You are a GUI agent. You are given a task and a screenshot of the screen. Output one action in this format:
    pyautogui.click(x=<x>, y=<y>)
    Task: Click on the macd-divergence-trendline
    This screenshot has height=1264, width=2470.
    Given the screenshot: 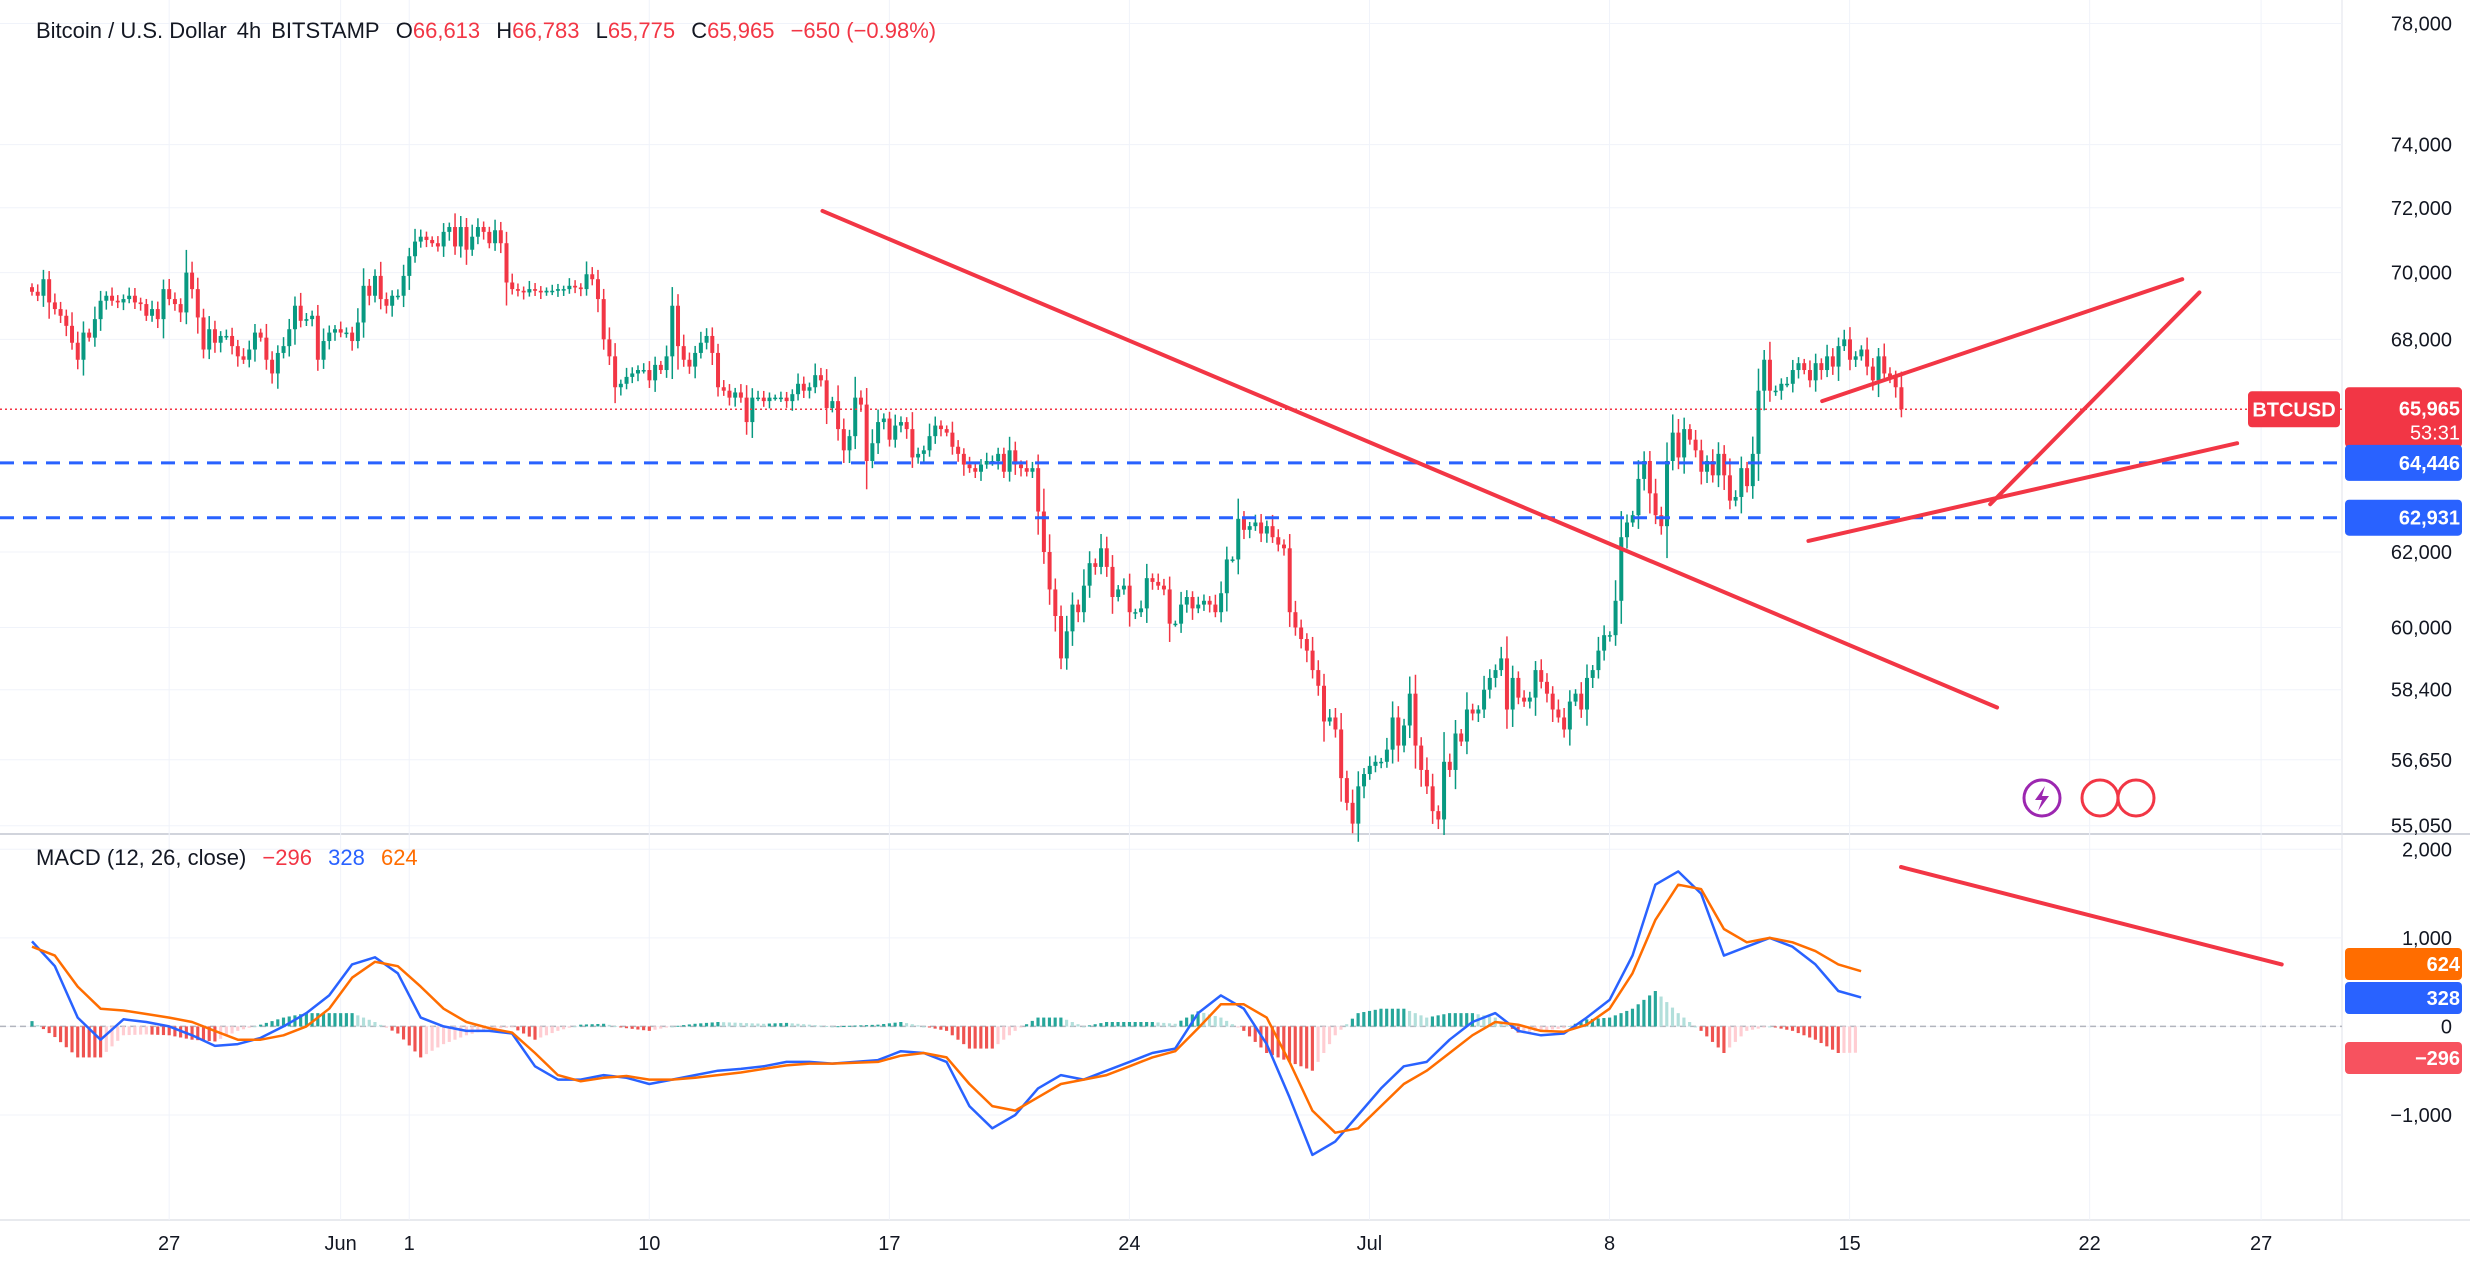 What is the action you would take?
    pyautogui.click(x=2091, y=916)
    